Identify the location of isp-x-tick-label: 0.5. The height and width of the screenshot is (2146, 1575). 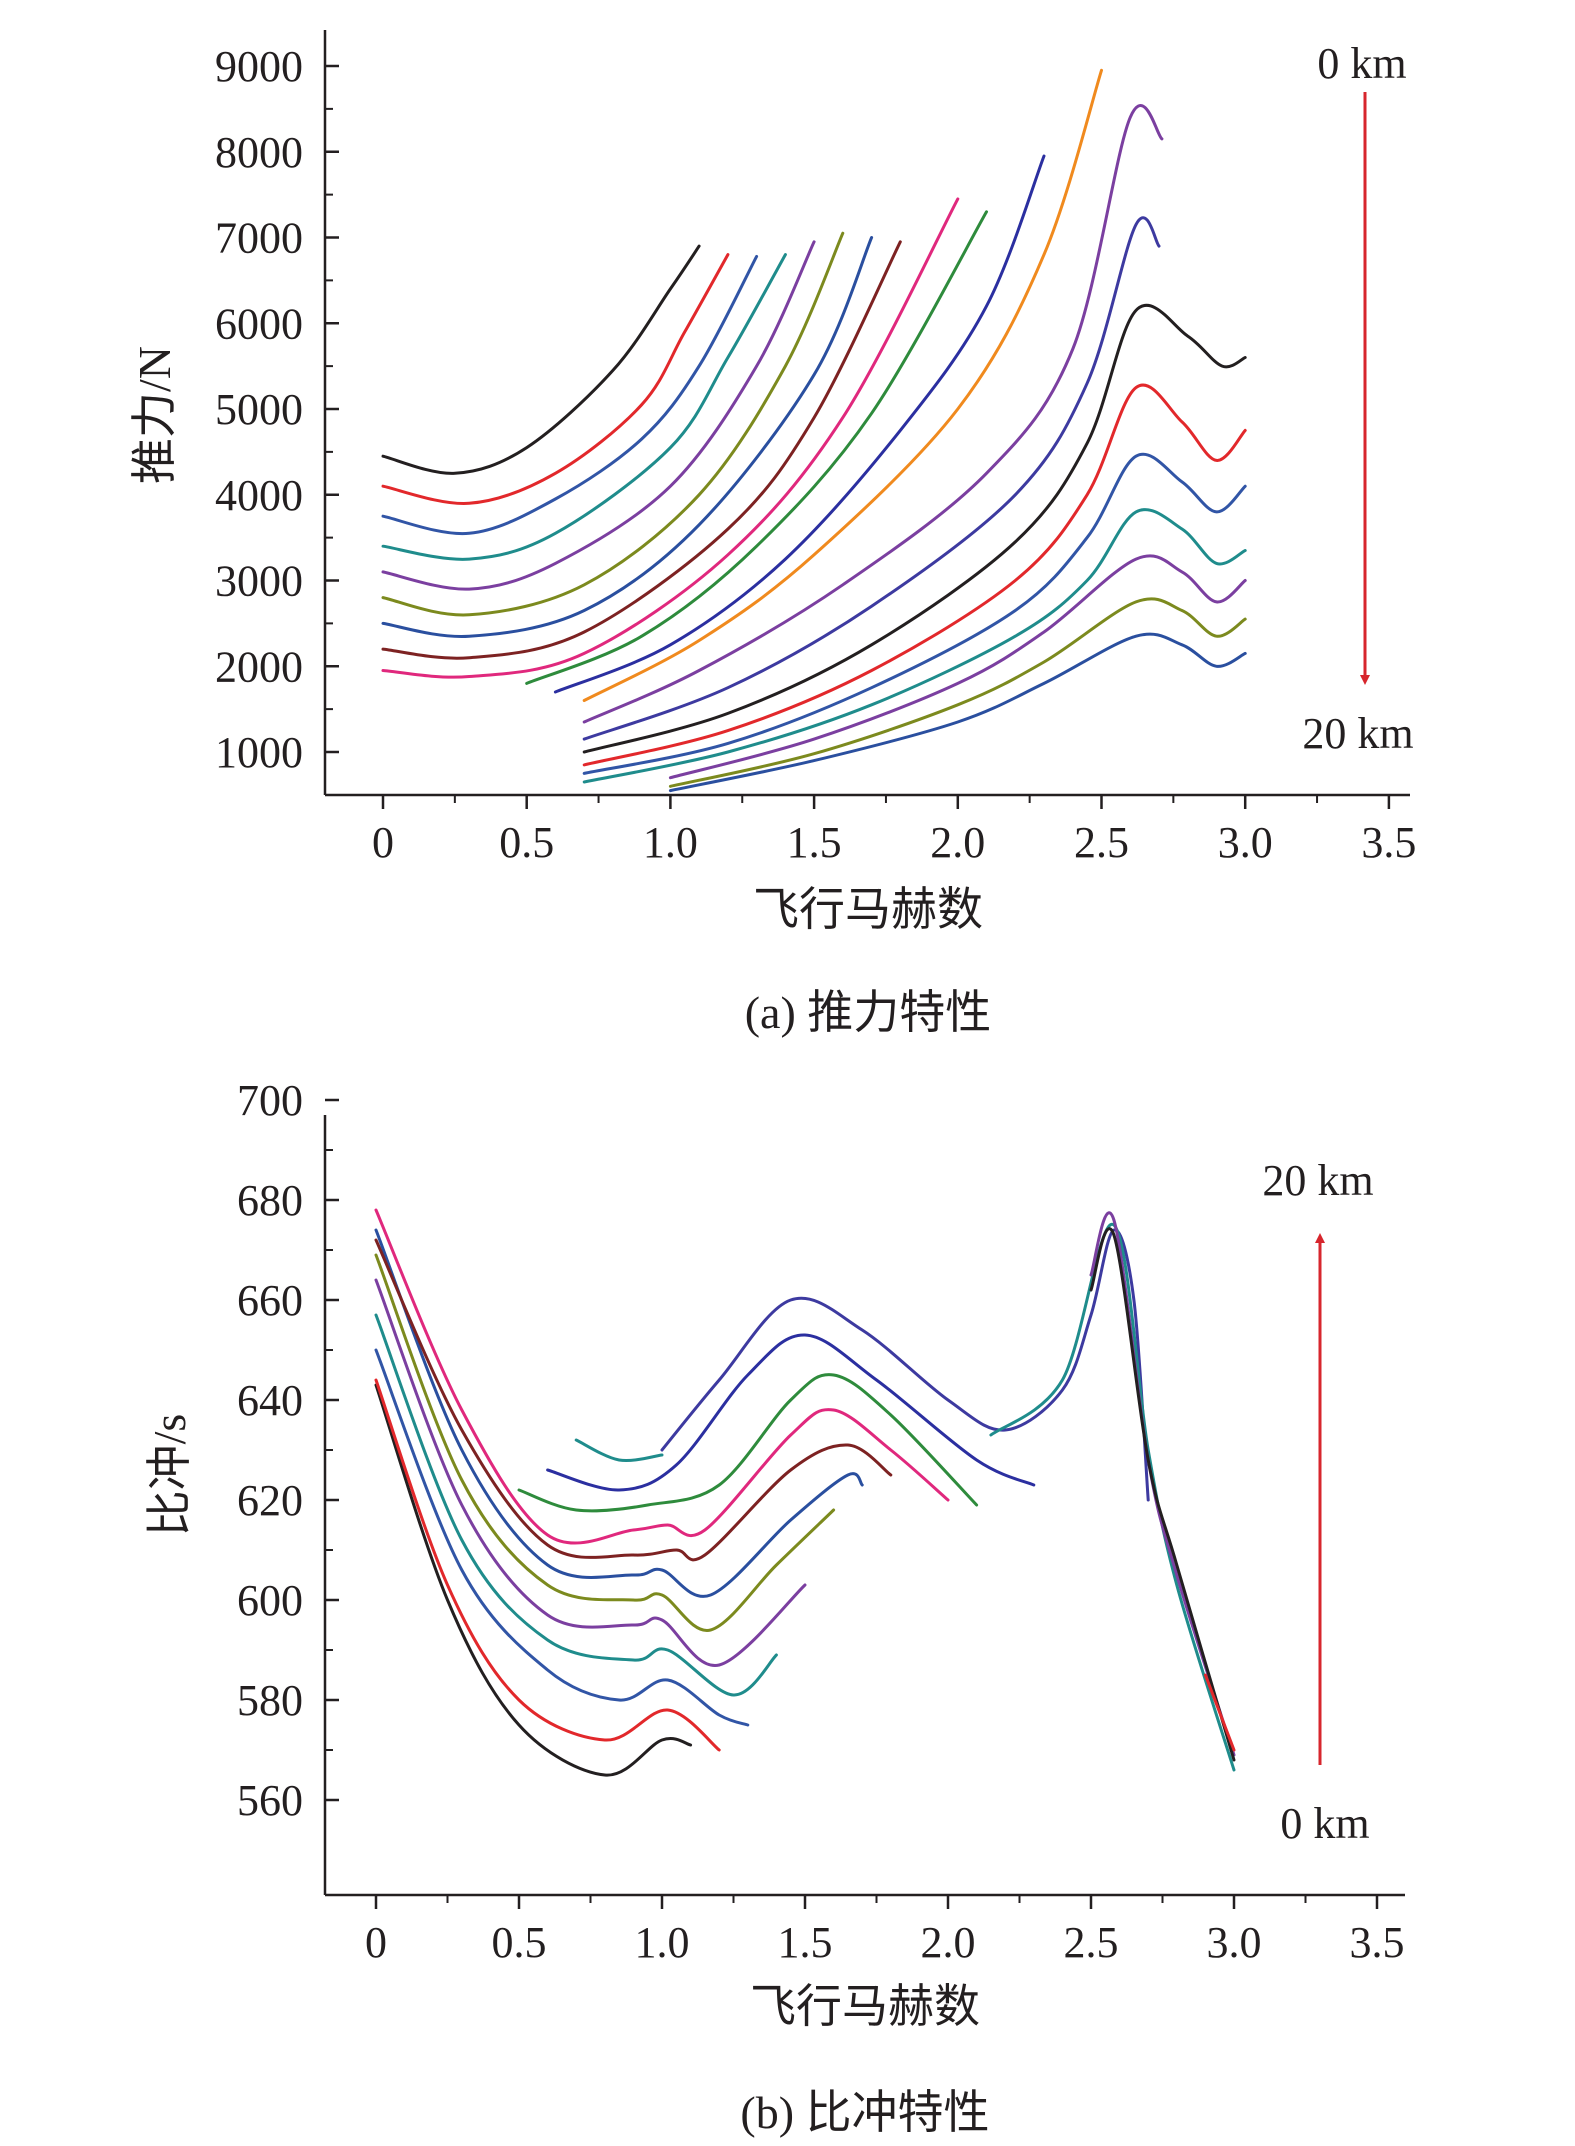
(519, 1942).